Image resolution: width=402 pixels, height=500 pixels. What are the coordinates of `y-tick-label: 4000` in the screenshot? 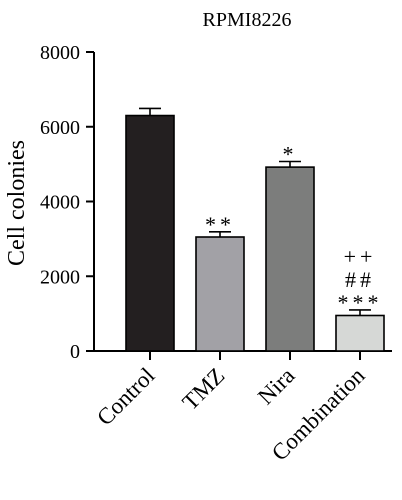 It's located at (60, 203).